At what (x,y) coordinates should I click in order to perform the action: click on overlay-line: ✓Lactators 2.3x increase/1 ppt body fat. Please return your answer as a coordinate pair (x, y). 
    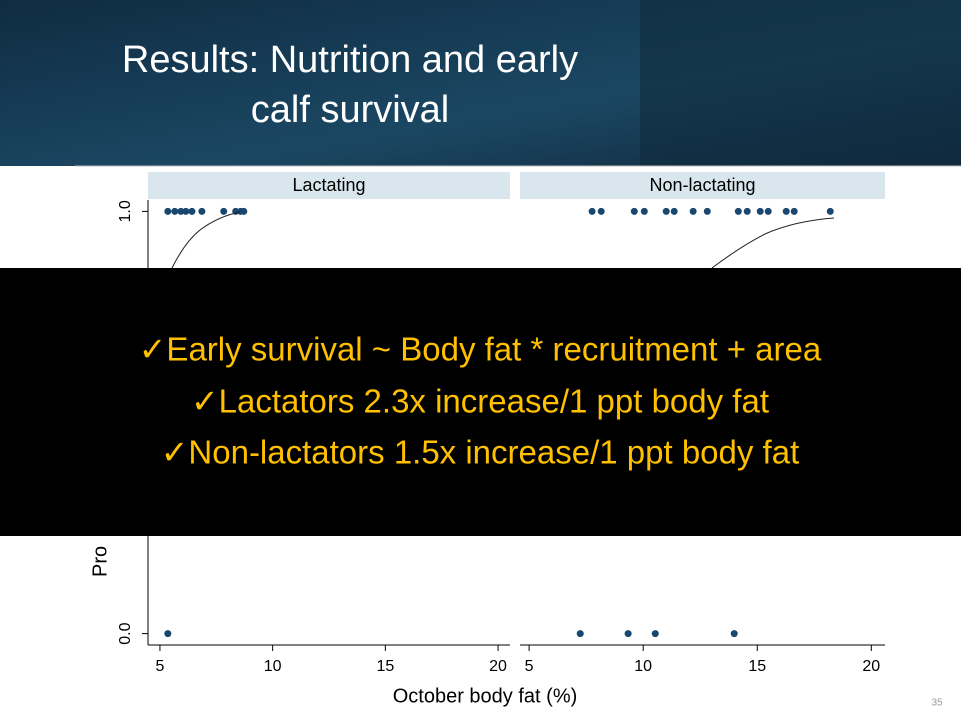
    Looking at the image, I should click on (480, 401).